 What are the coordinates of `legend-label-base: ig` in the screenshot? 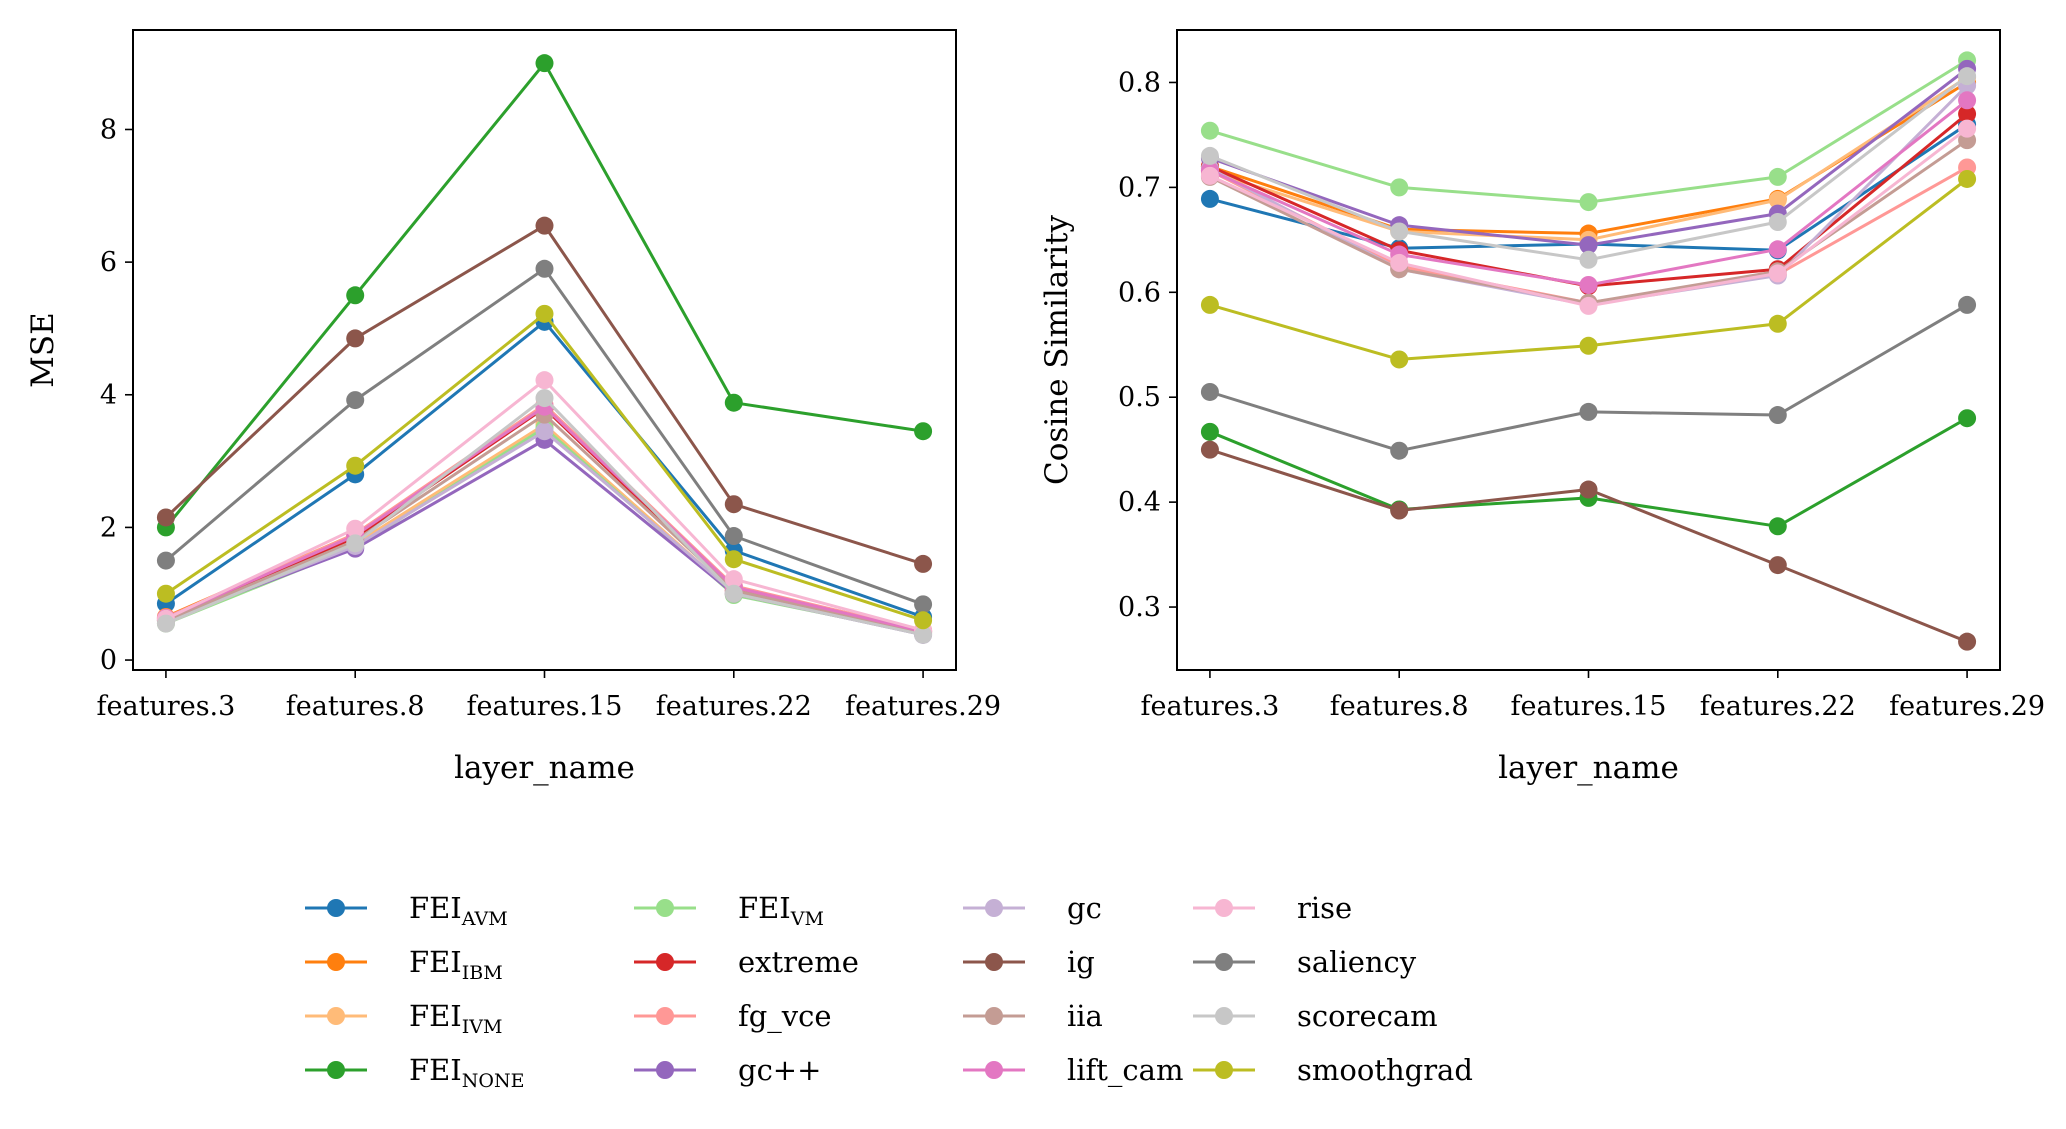 It's located at (1081, 962).